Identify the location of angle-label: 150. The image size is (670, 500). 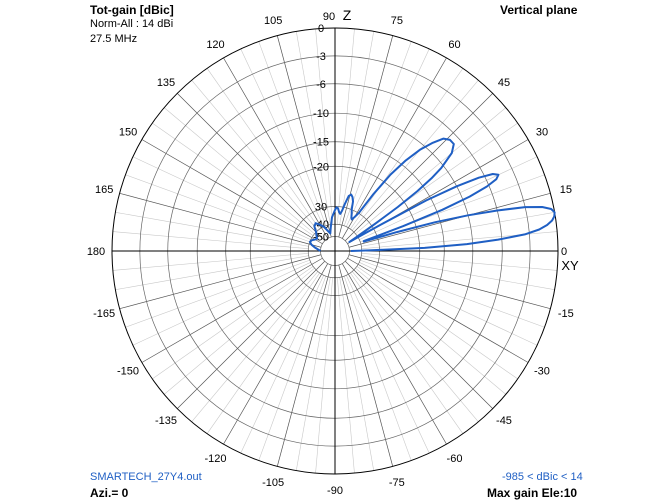
(128, 133).